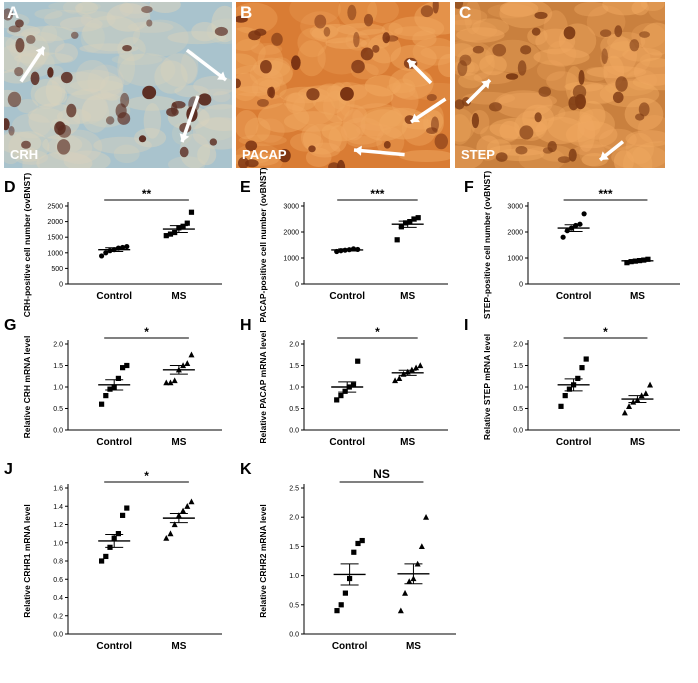  What do you see at coordinates (294, 366) in the screenshot?
I see `y-tick-label: 1.5` at bounding box center [294, 366].